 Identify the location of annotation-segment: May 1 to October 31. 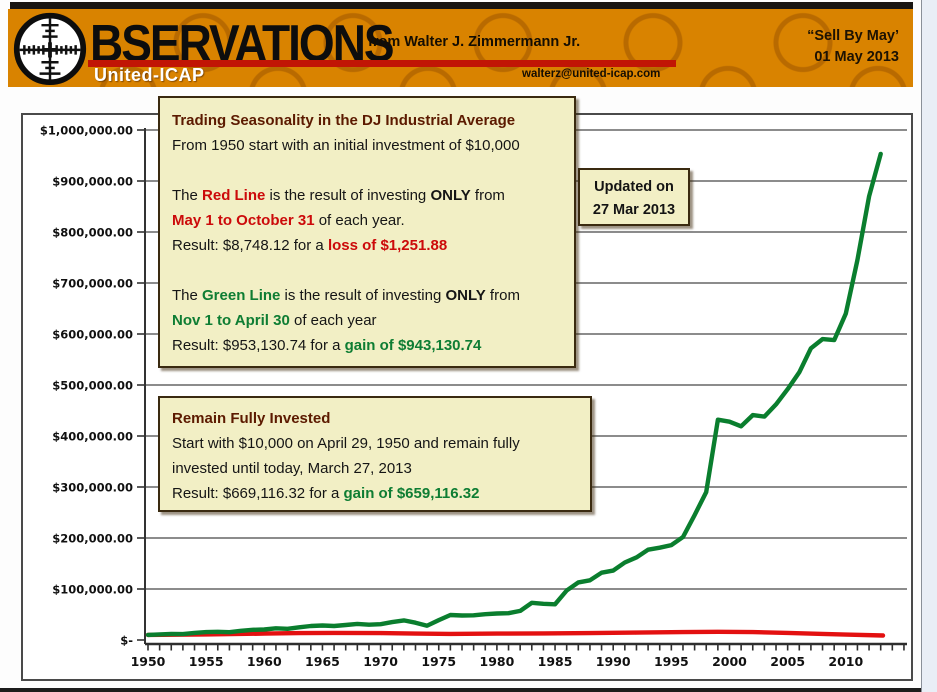
(243, 220).